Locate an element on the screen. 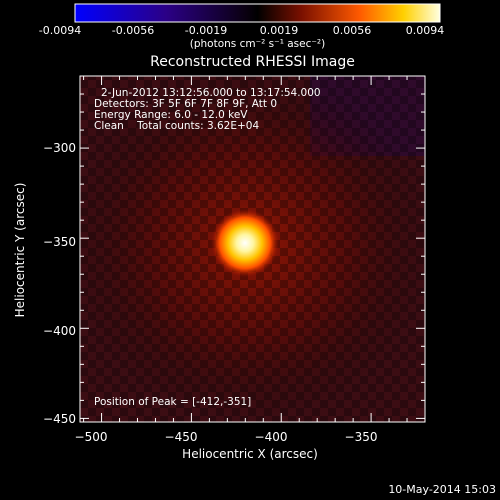  flare-peak is located at coordinates (245, 243).